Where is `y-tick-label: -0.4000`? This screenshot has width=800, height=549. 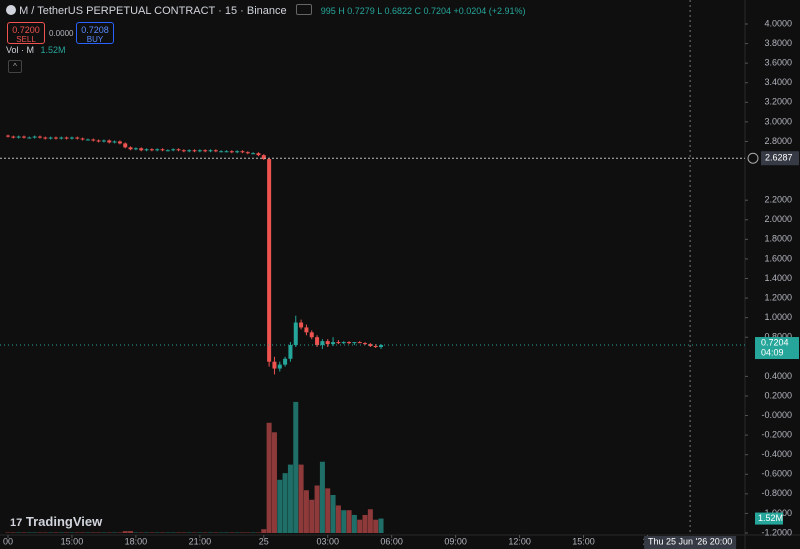 y-tick-label: -0.4000 is located at coordinates (776, 454).